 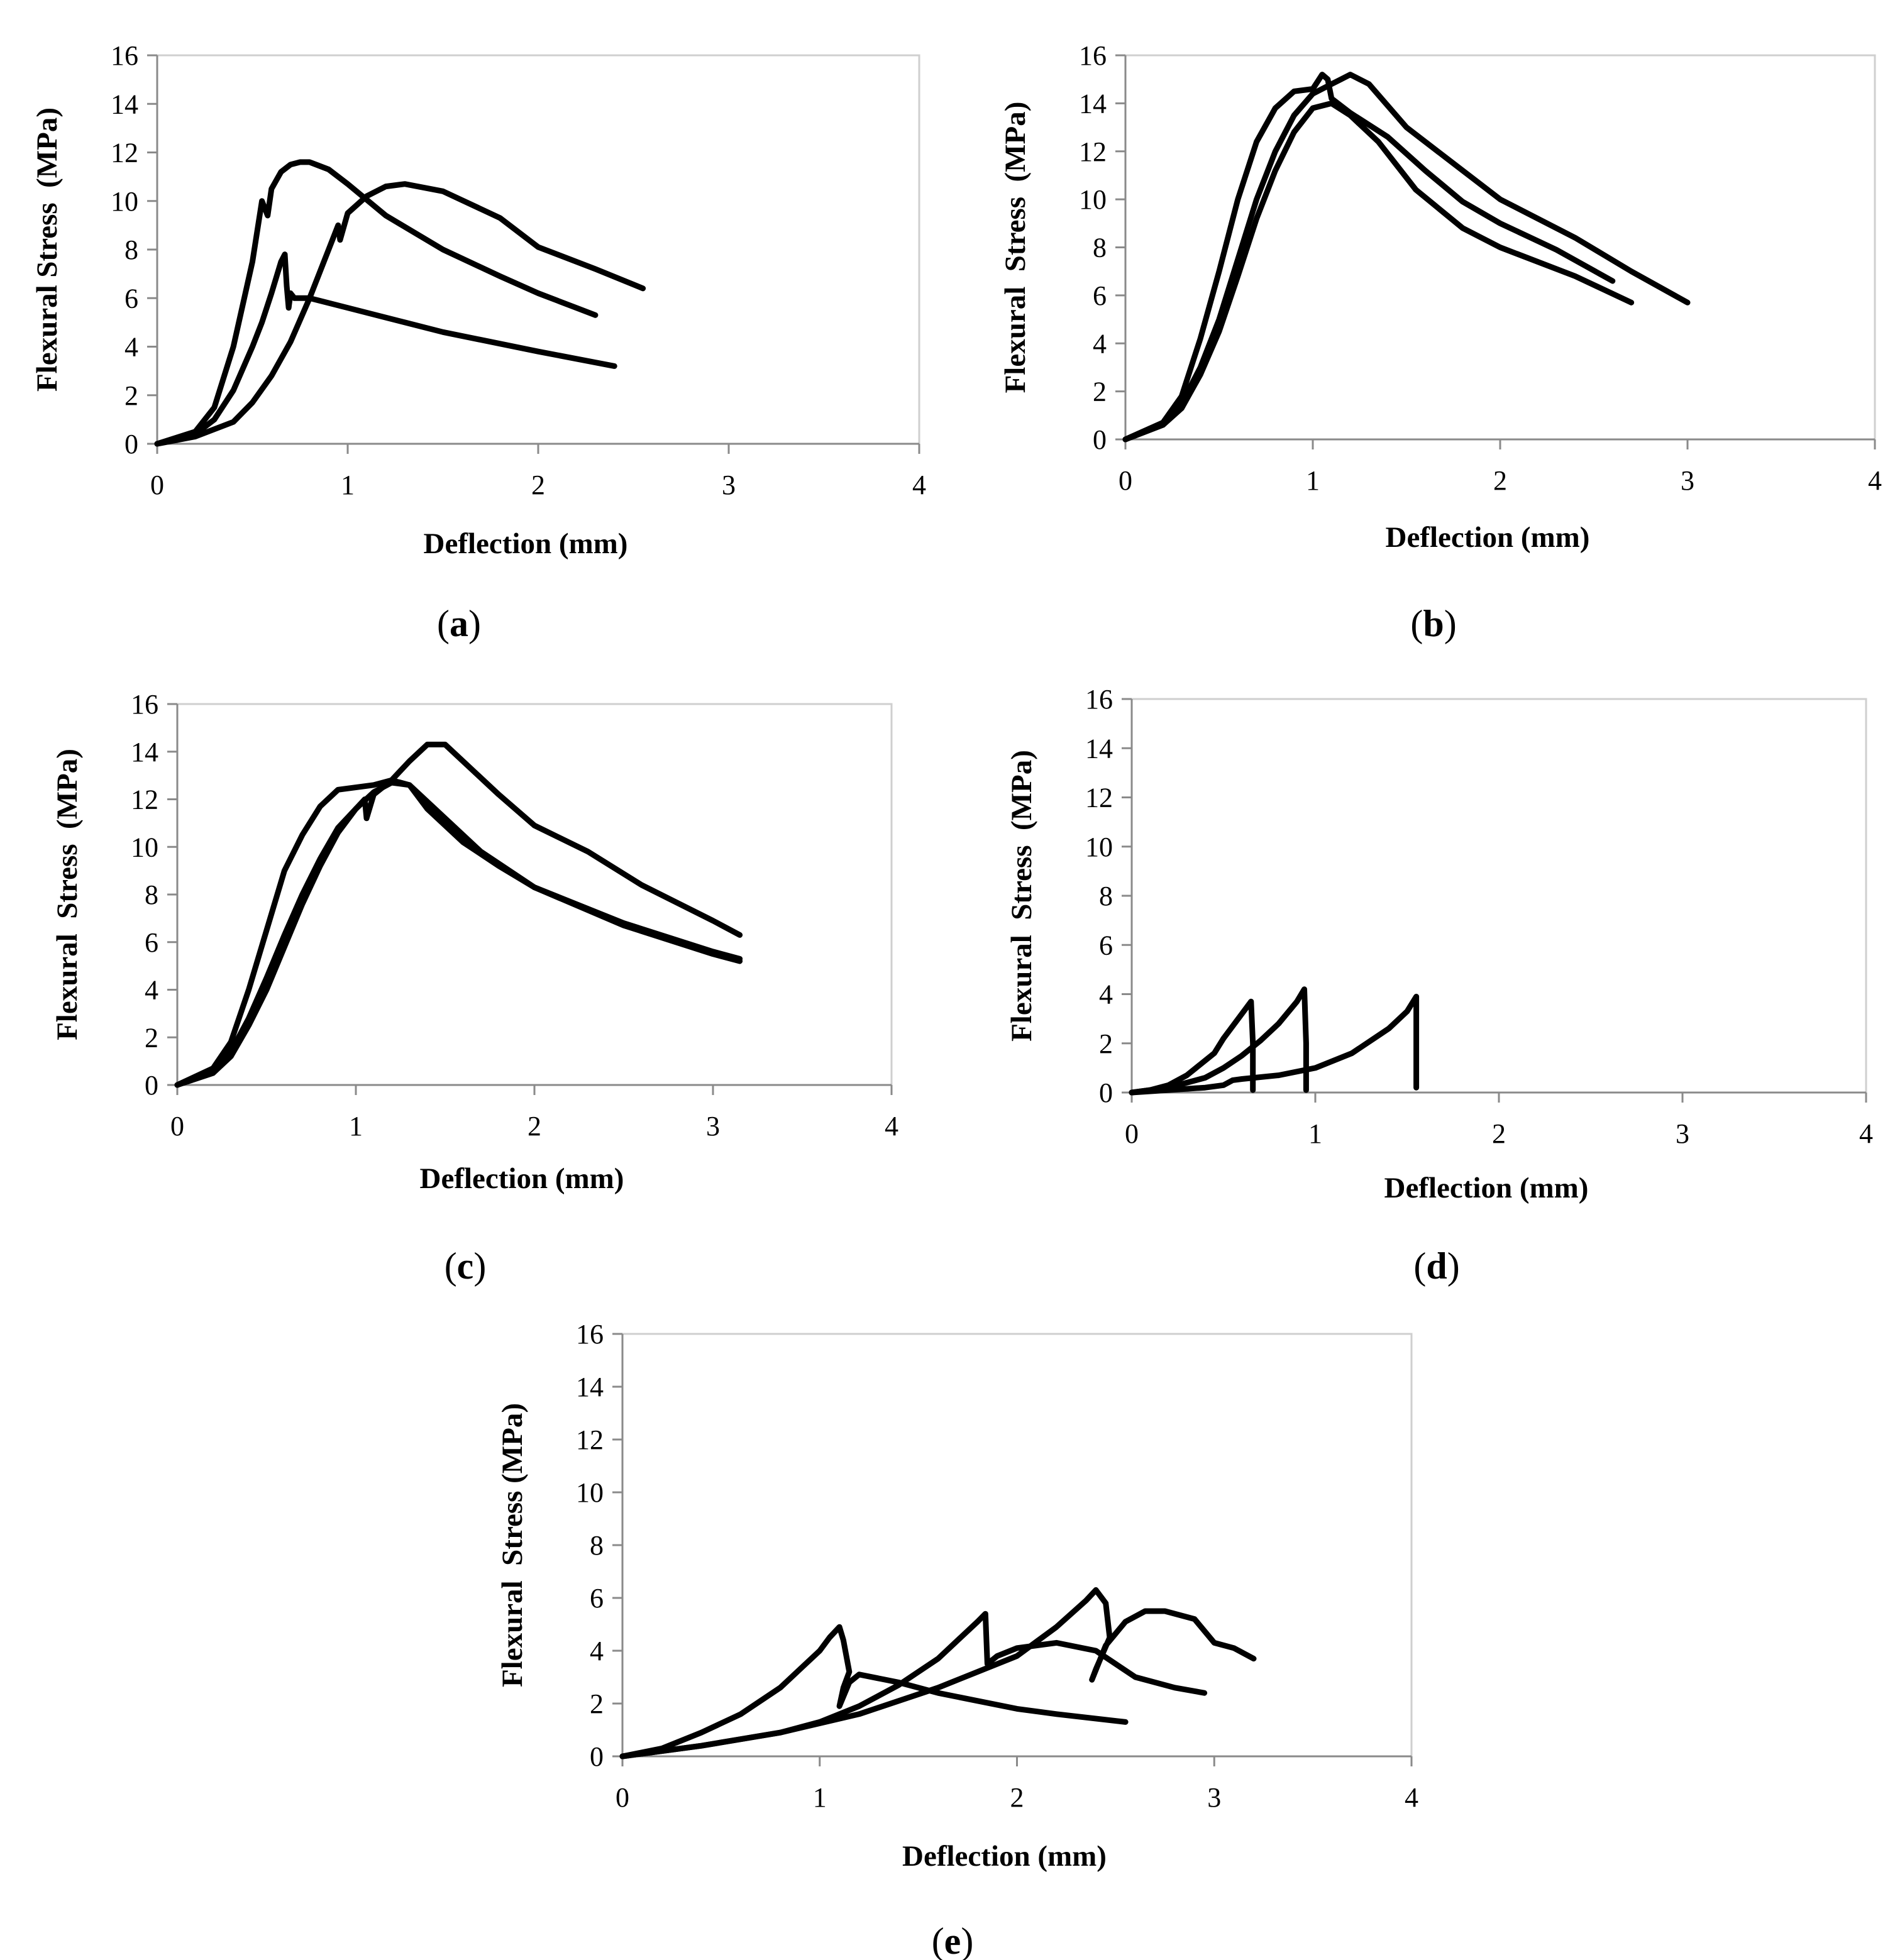 I want to click on panel-letter: d, so click(x=1436, y=1266).